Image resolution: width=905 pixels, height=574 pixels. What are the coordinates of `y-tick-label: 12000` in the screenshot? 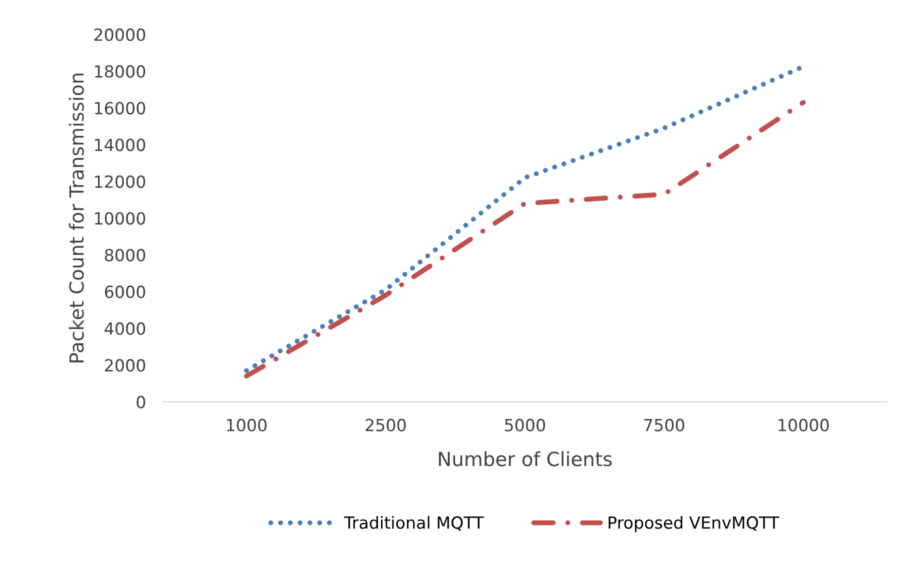 It's located at (120, 181).